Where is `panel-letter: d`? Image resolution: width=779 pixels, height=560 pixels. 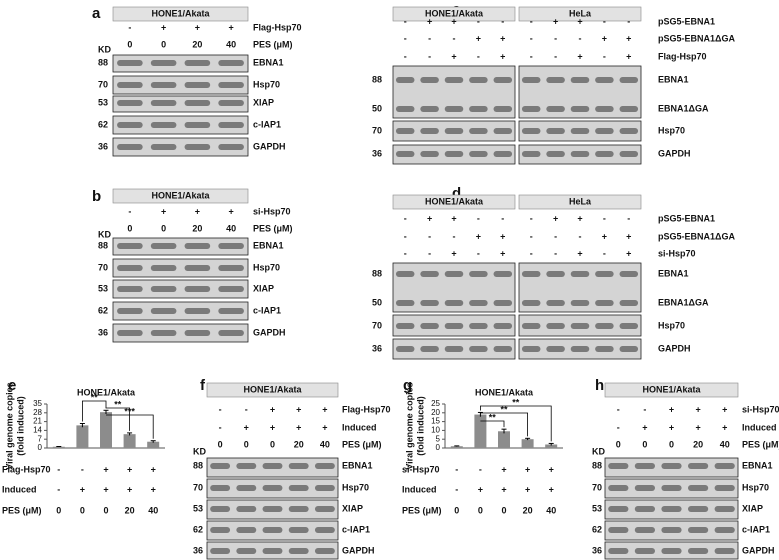
panel-letter: d is located at coordinates (456, 193).